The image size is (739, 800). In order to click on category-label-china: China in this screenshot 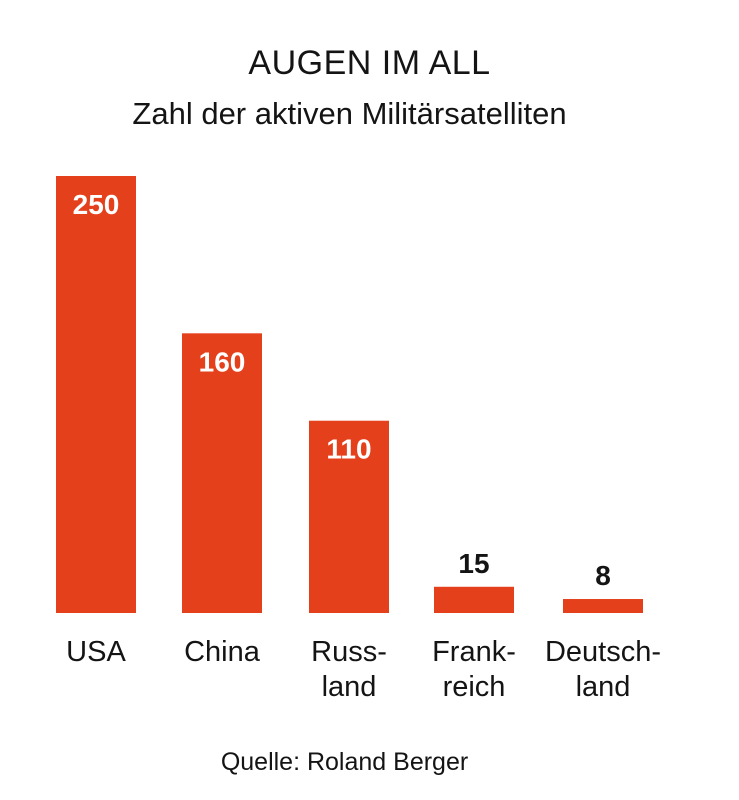, I will do `click(222, 652)`.